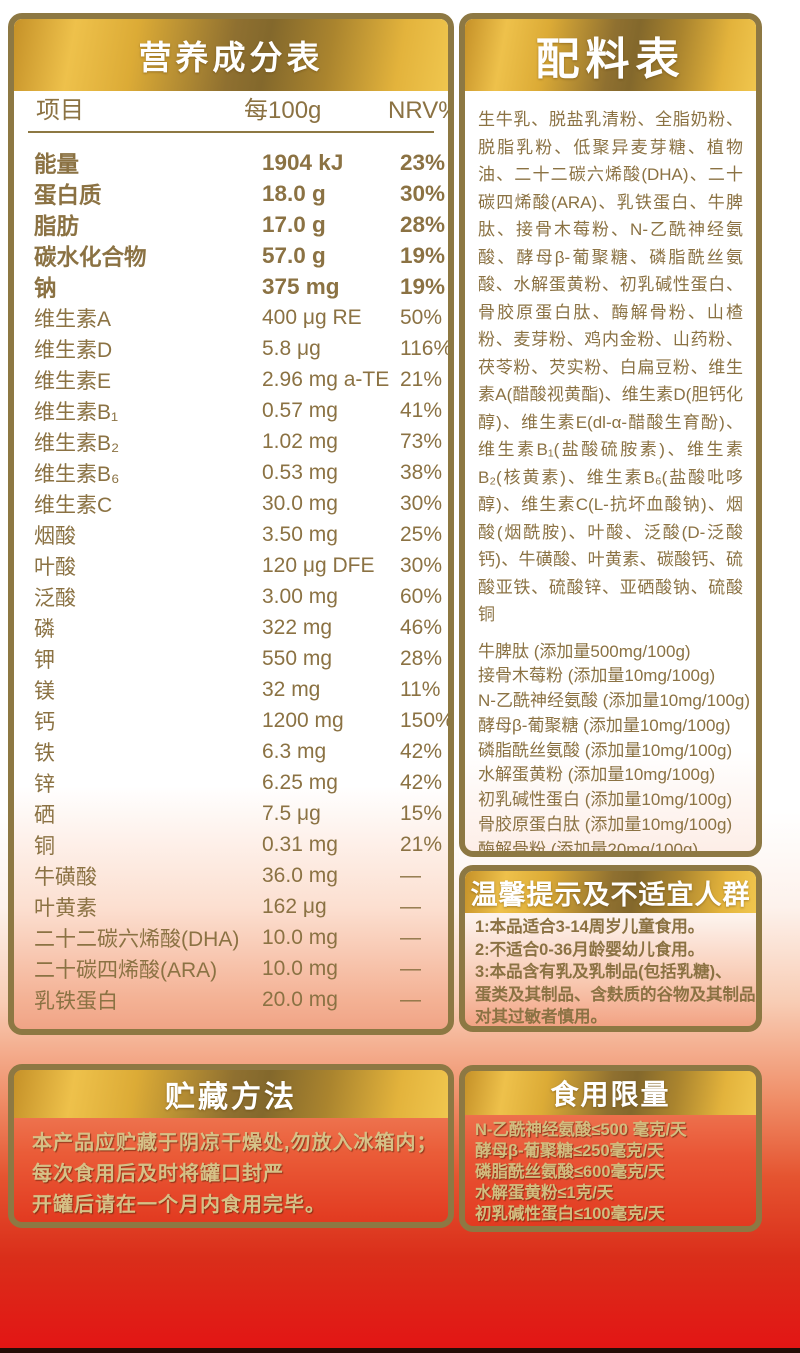  Describe the element at coordinates (544, 1193) in the screenshot. I see `limit-line: 水解蛋黄粉≤1克/天` at that location.